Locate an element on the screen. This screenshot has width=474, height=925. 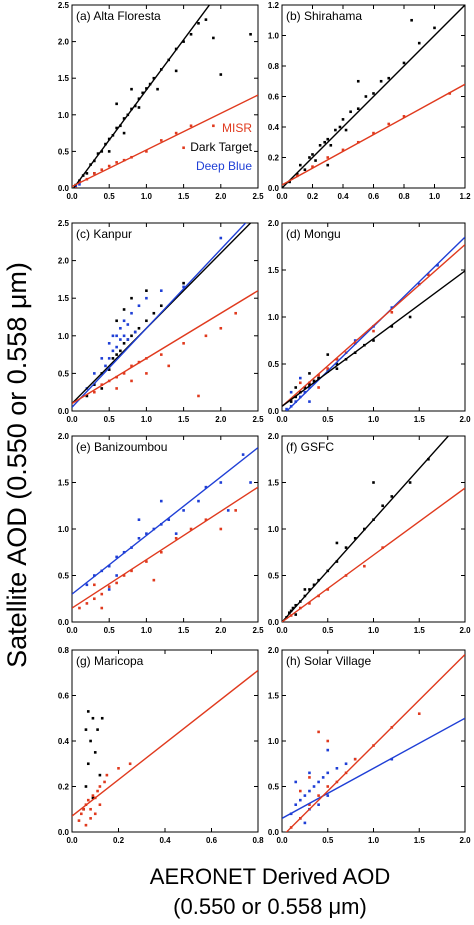
x-tick-label: 0.8 is located at coordinates (258, 840).